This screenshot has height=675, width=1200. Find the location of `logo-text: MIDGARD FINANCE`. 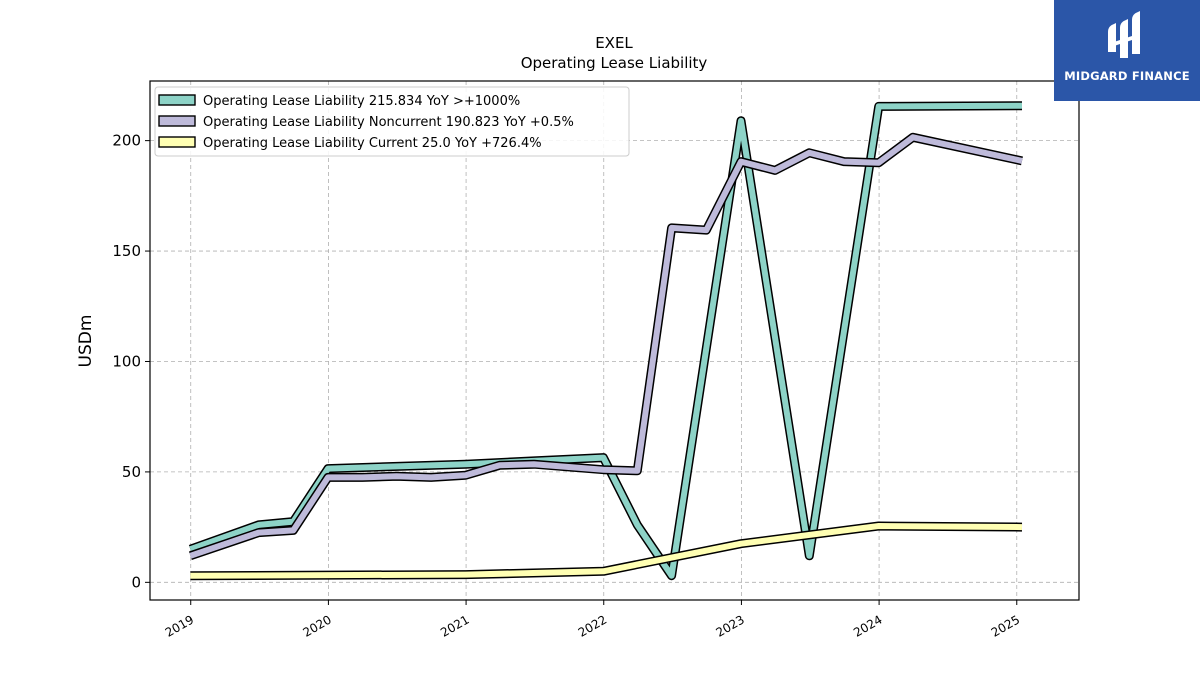

logo-text: MIDGARD FINANCE is located at coordinates (1127, 76).